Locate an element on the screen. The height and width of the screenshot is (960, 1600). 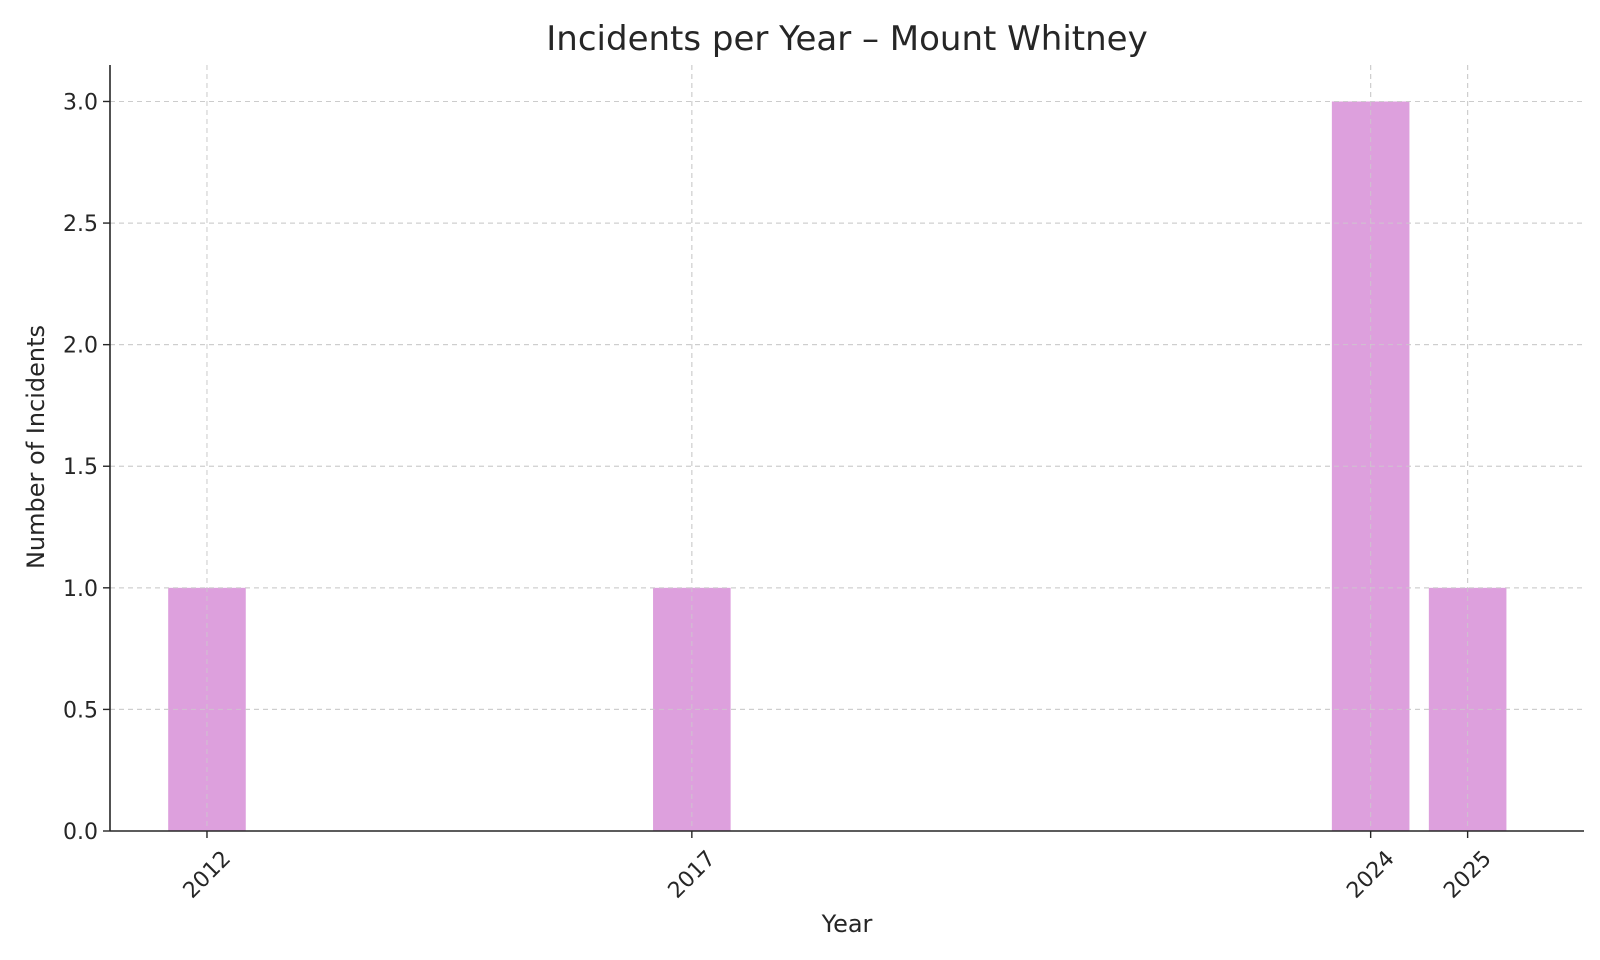
x-tick-label: 2024 is located at coordinates (1370, 874).